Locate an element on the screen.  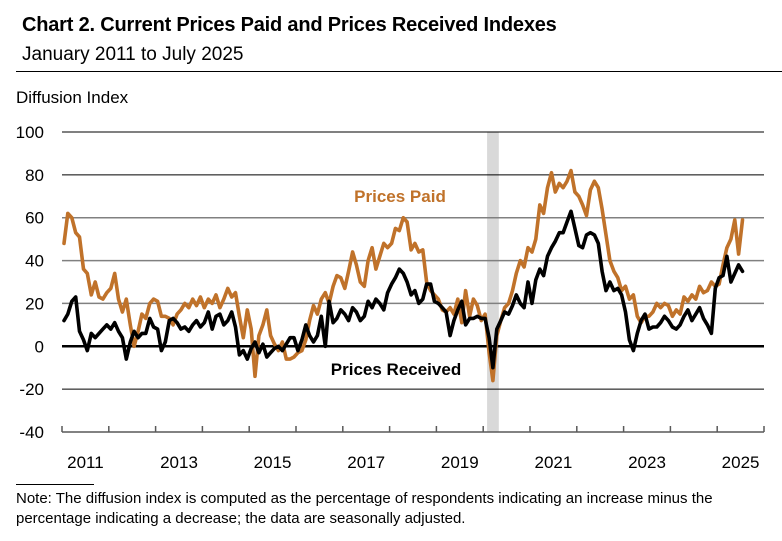
y-tick-labels: 100 80 60 40 20 0 -20 -40 is located at coordinates (30, 282).